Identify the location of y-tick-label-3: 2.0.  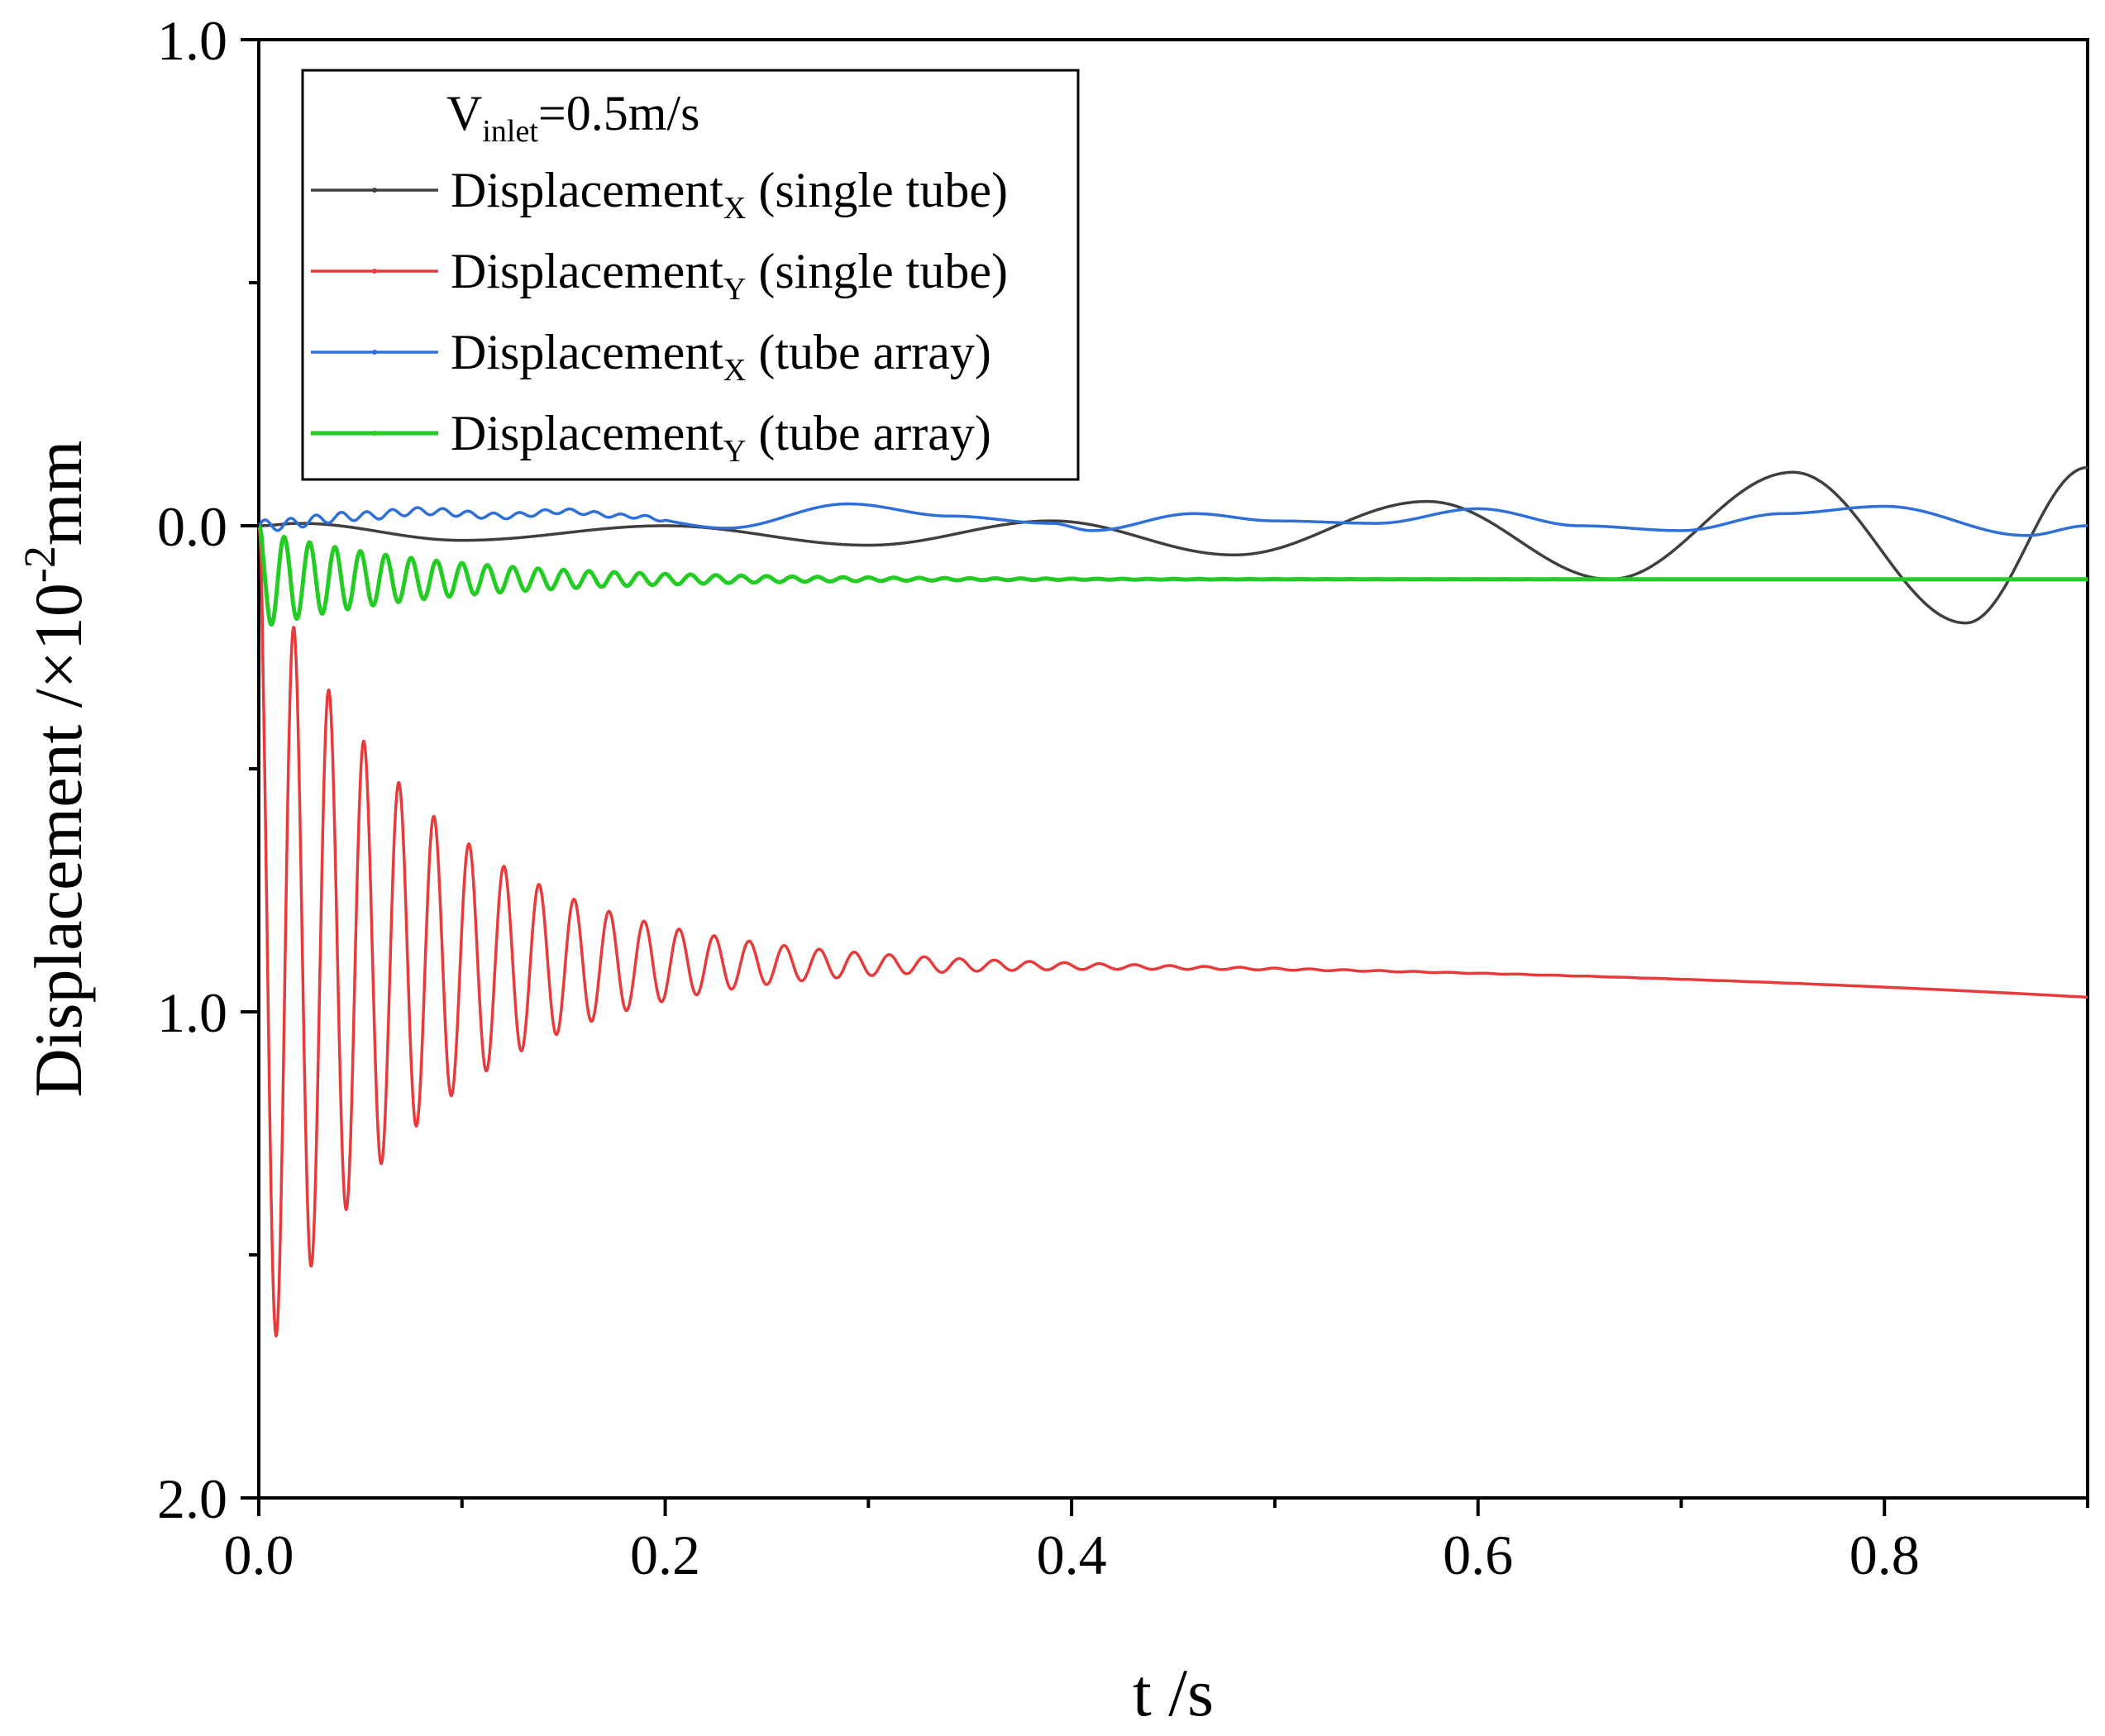
(192, 1498).